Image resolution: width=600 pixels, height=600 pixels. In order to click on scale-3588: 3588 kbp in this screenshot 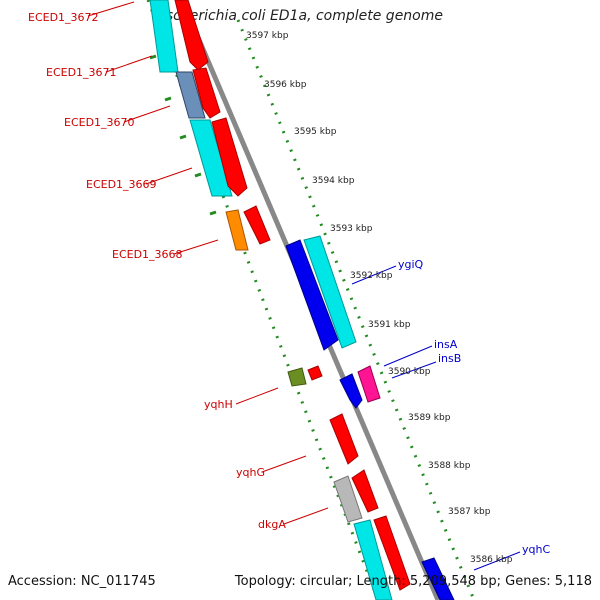, I will do `click(449, 466)`.